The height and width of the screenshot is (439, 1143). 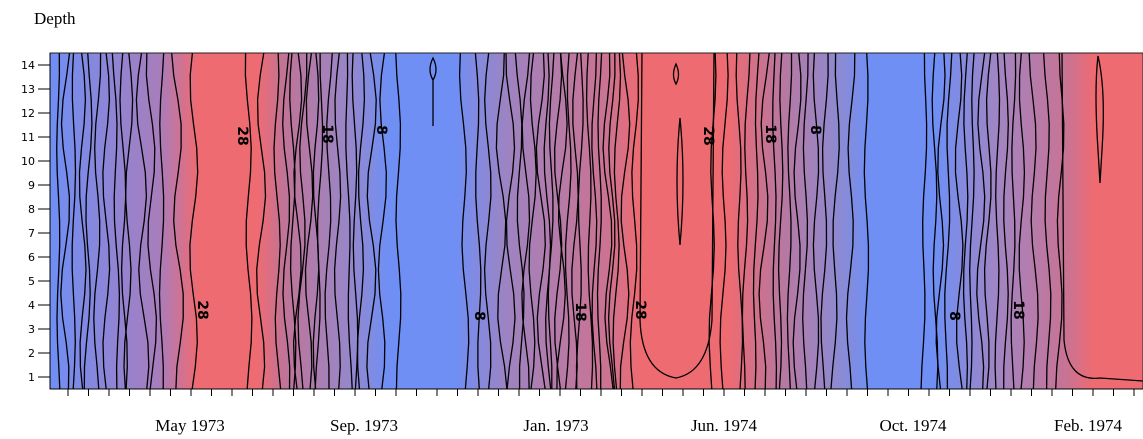 I want to click on x-tick-label: Feb. 1974, so click(x=1088, y=425).